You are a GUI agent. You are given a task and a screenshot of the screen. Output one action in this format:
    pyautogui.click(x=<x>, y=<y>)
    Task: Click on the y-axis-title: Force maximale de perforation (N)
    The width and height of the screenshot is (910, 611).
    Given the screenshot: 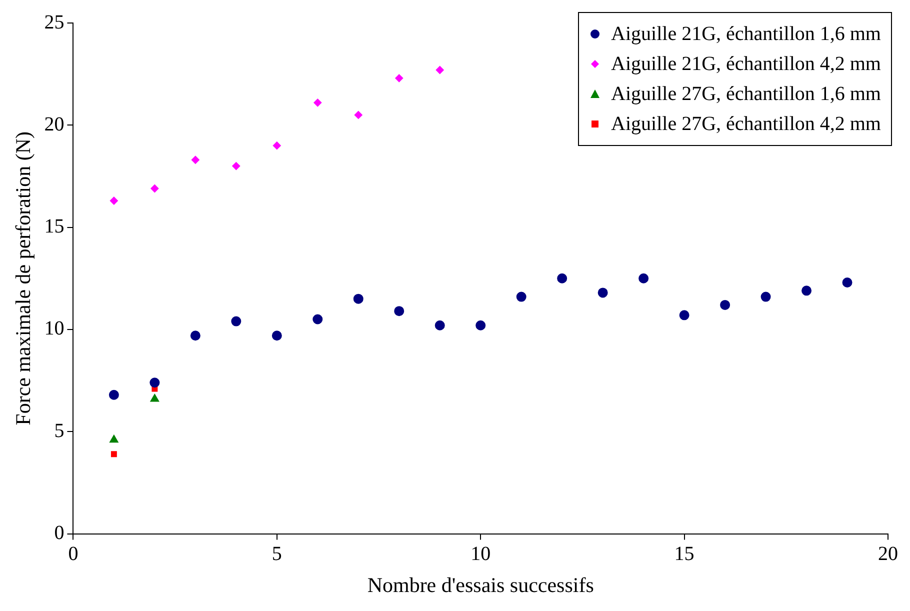 What is the action you would take?
    pyautogui.click(x=23, y=278)
    